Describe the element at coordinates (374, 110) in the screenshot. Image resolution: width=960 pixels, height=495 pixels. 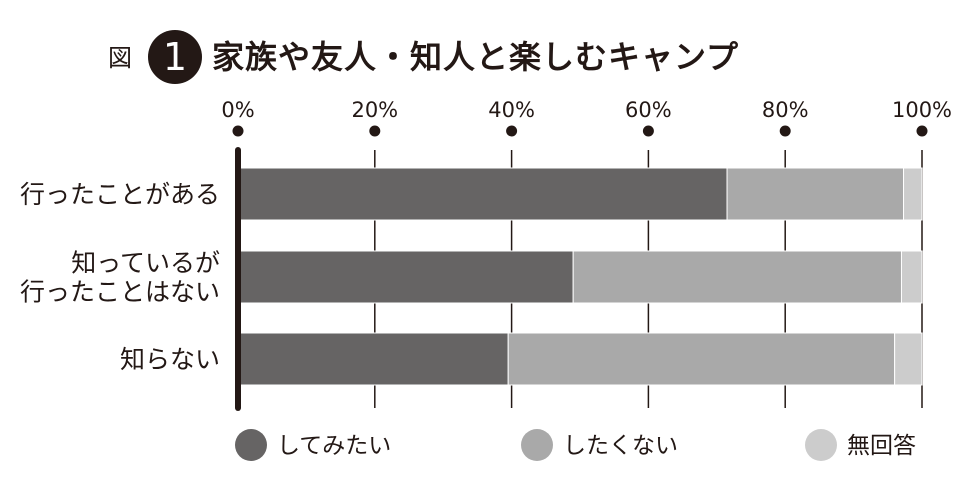
I see `x-tick-label: 20%` at that location.